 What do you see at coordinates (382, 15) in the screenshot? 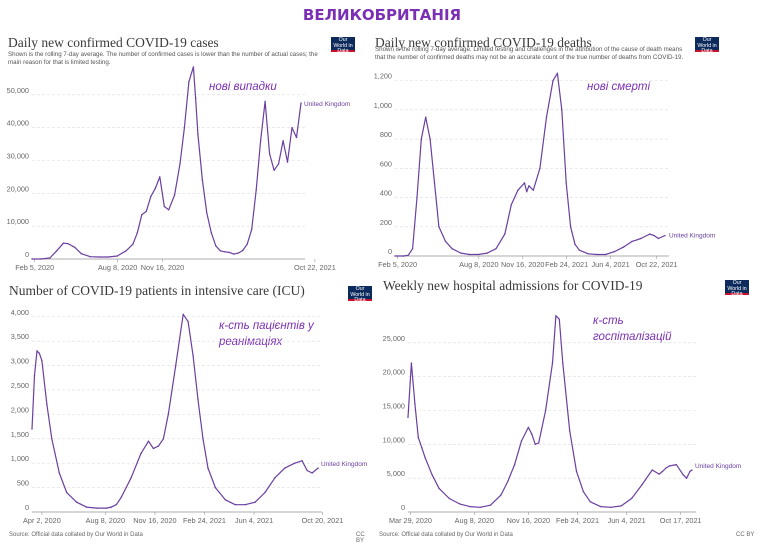
I see `page-title: ВЕЛИКОБРИТАНІЯ` at bounding box center [382, 15].